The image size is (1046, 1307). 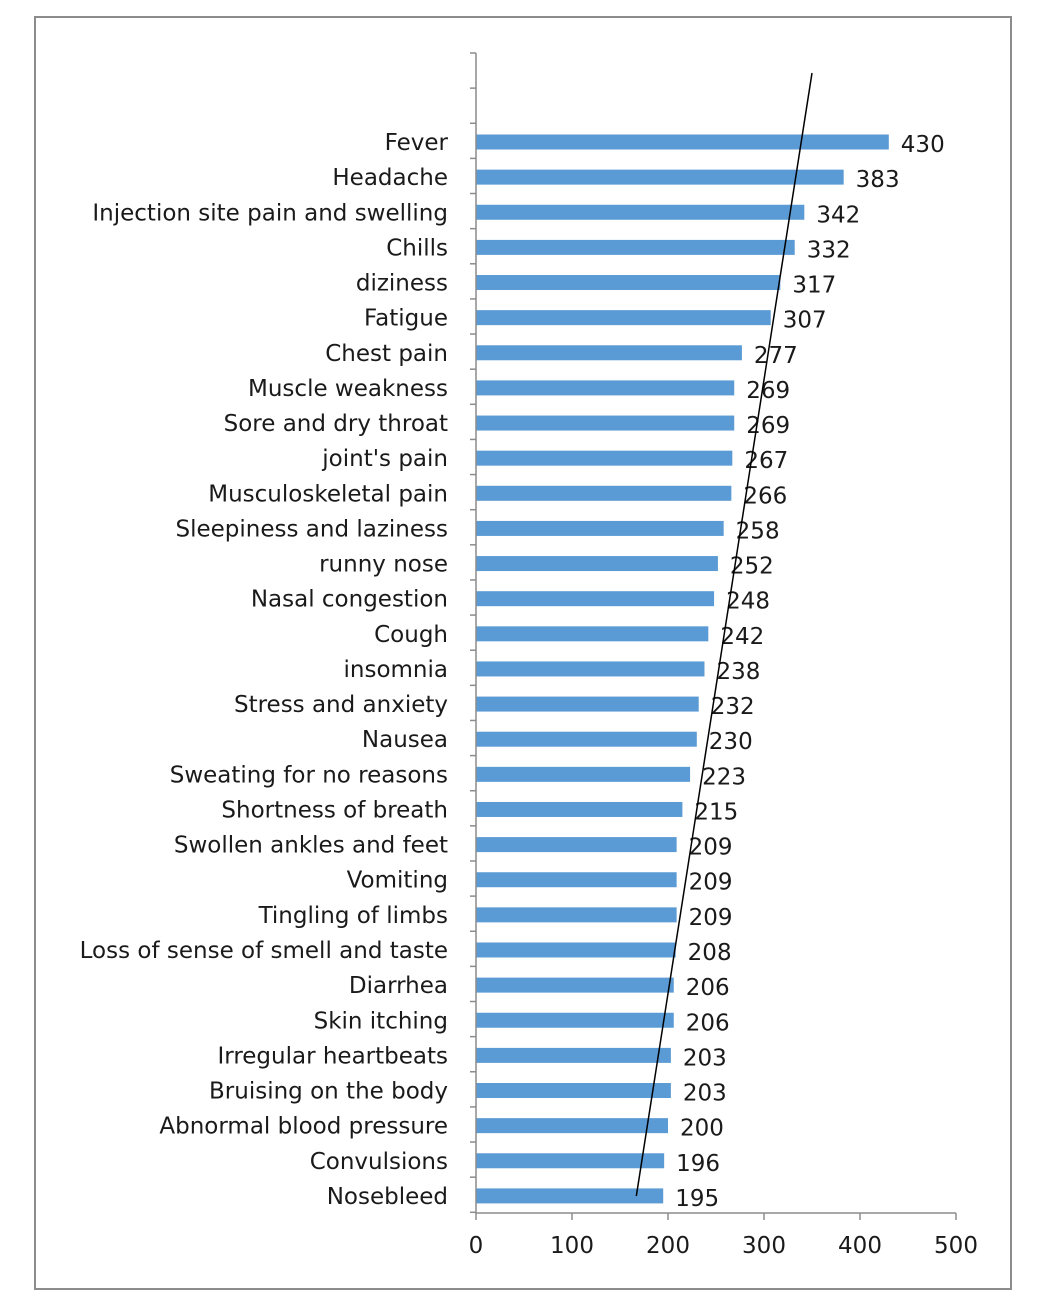 What do you see at coordinates (805, 321) in the screenshot?
I see `data-label: 307` at bounding box center [805, 321].